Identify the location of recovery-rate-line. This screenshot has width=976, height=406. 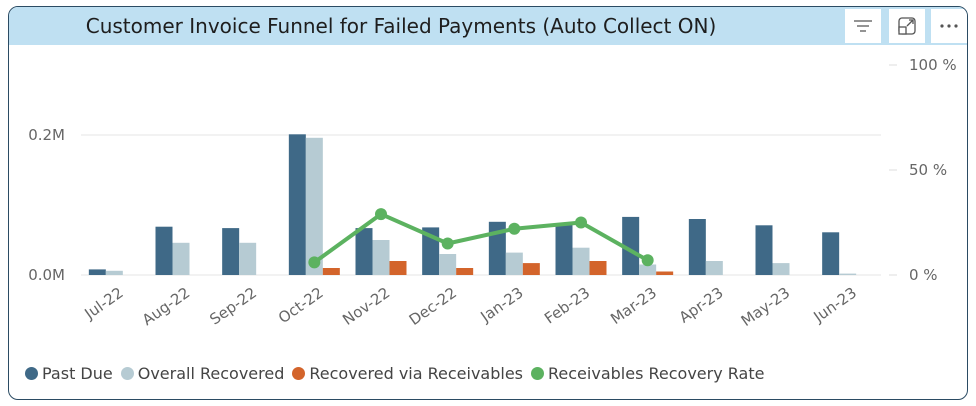
(481, 238).